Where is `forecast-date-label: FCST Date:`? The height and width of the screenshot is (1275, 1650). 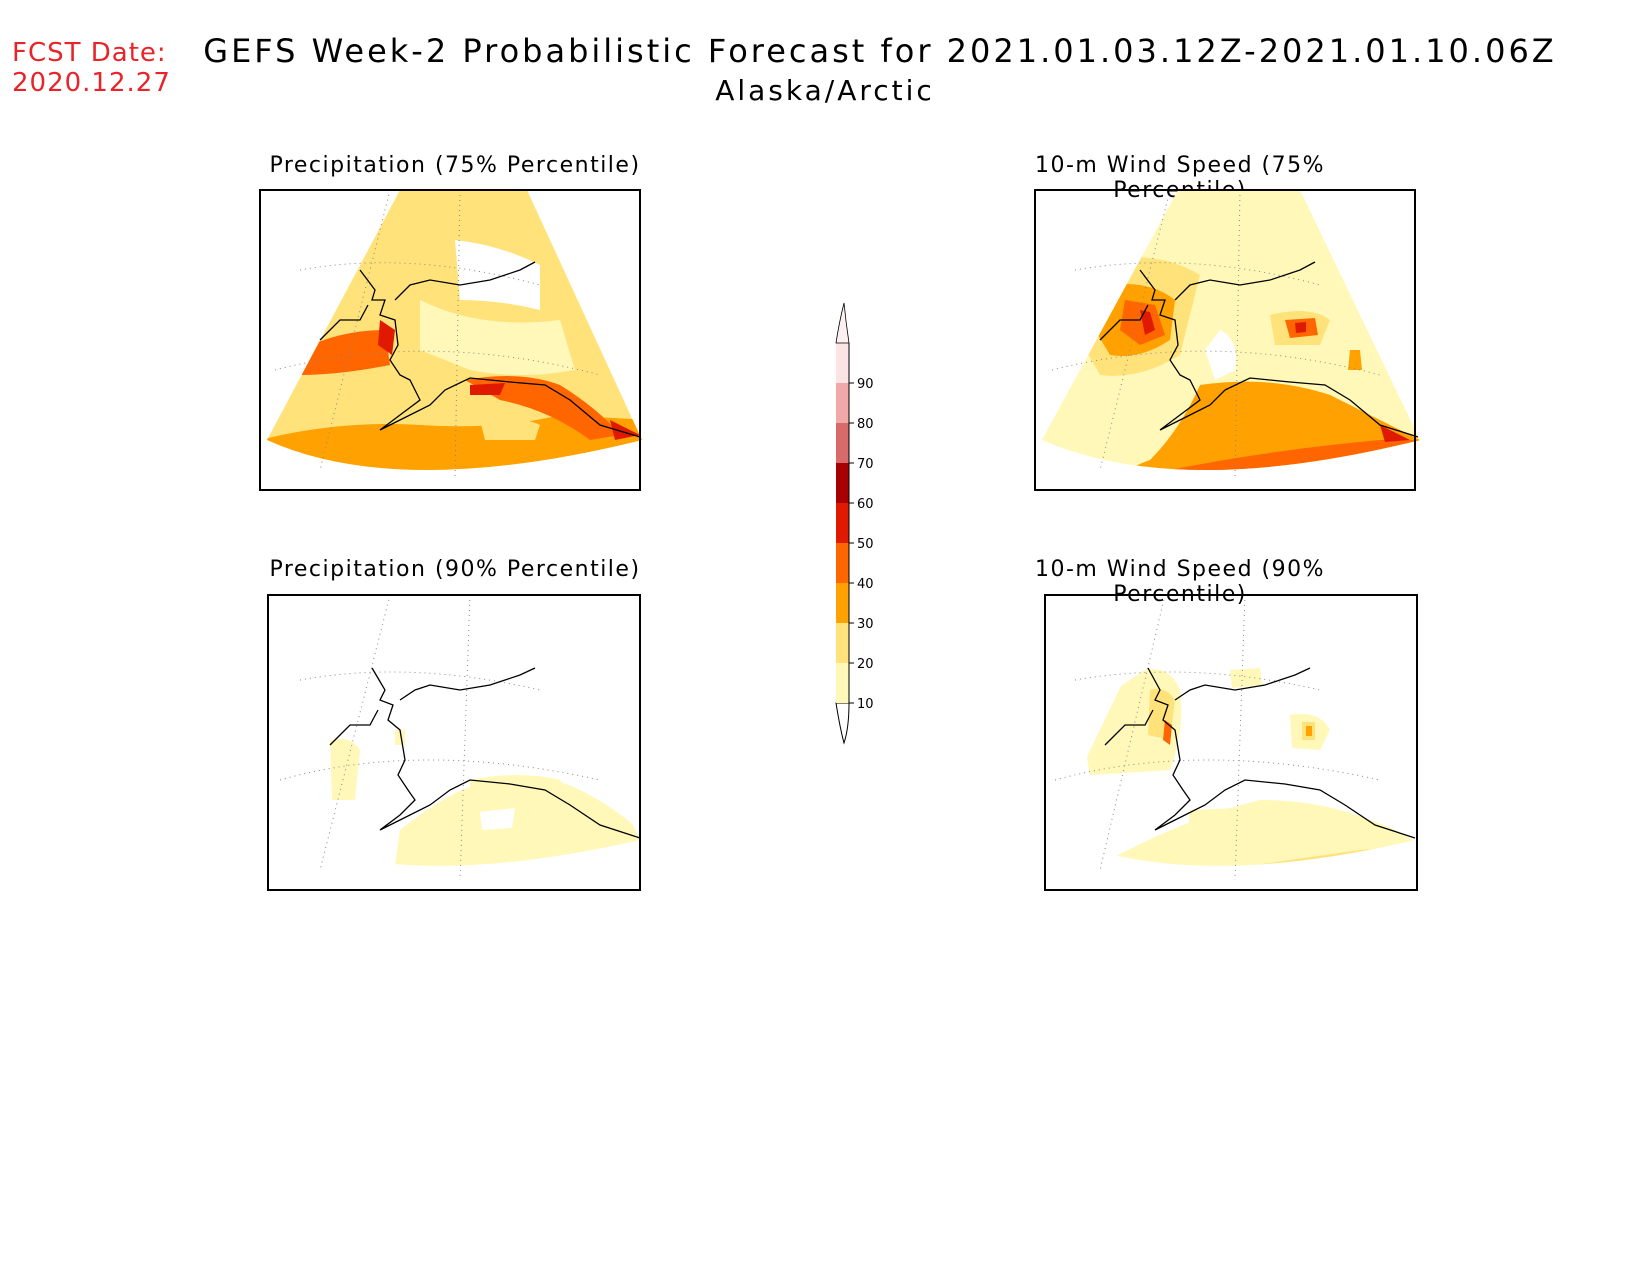
forecast-date-label: FCST Date: is located at coordinates (89, 53).